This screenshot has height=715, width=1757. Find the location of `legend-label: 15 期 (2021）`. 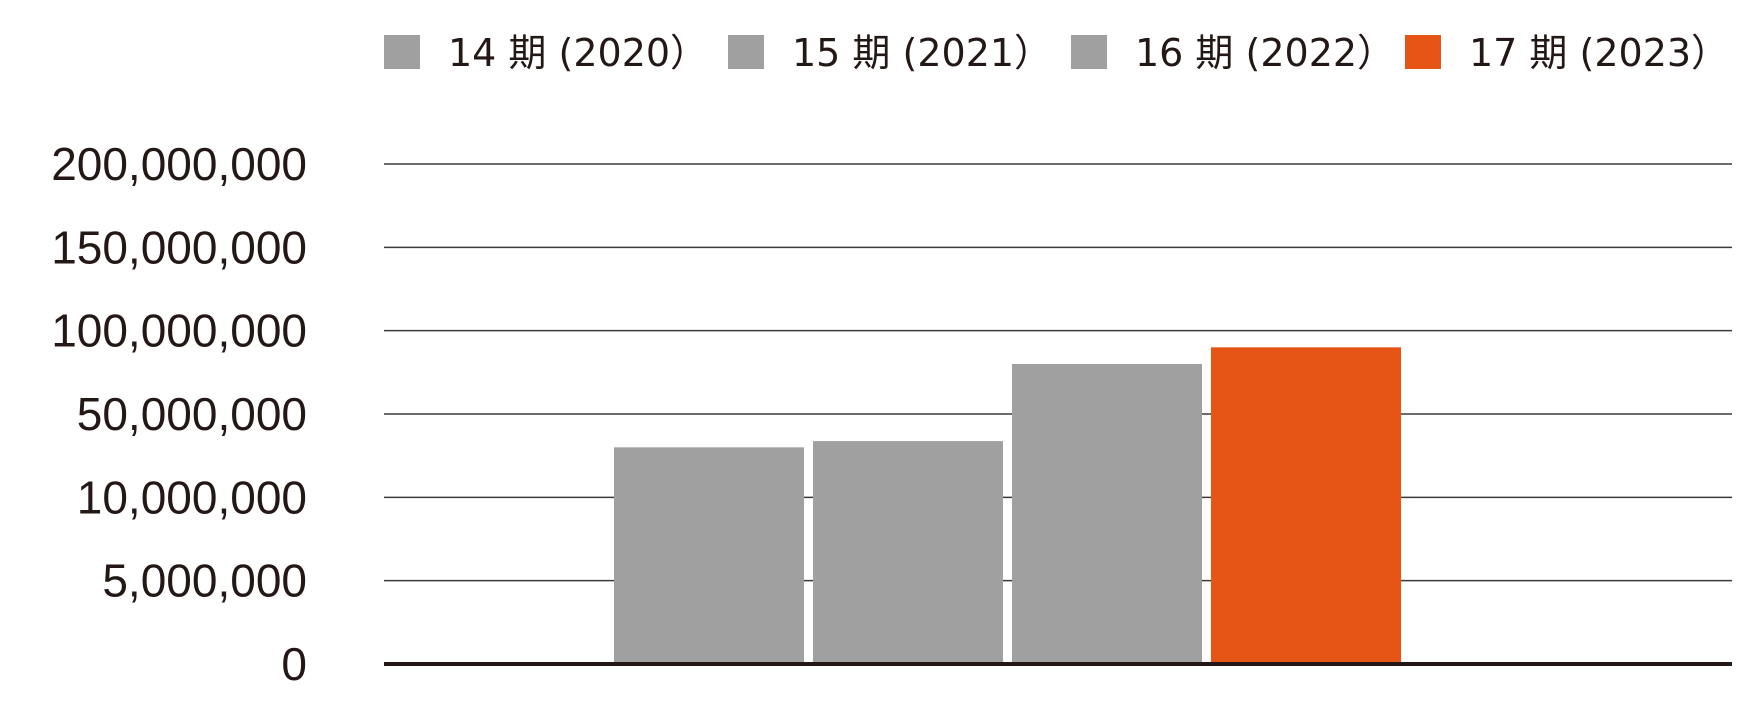

legend-label: 15 期 (2021） is located at coordinates (922, 53).